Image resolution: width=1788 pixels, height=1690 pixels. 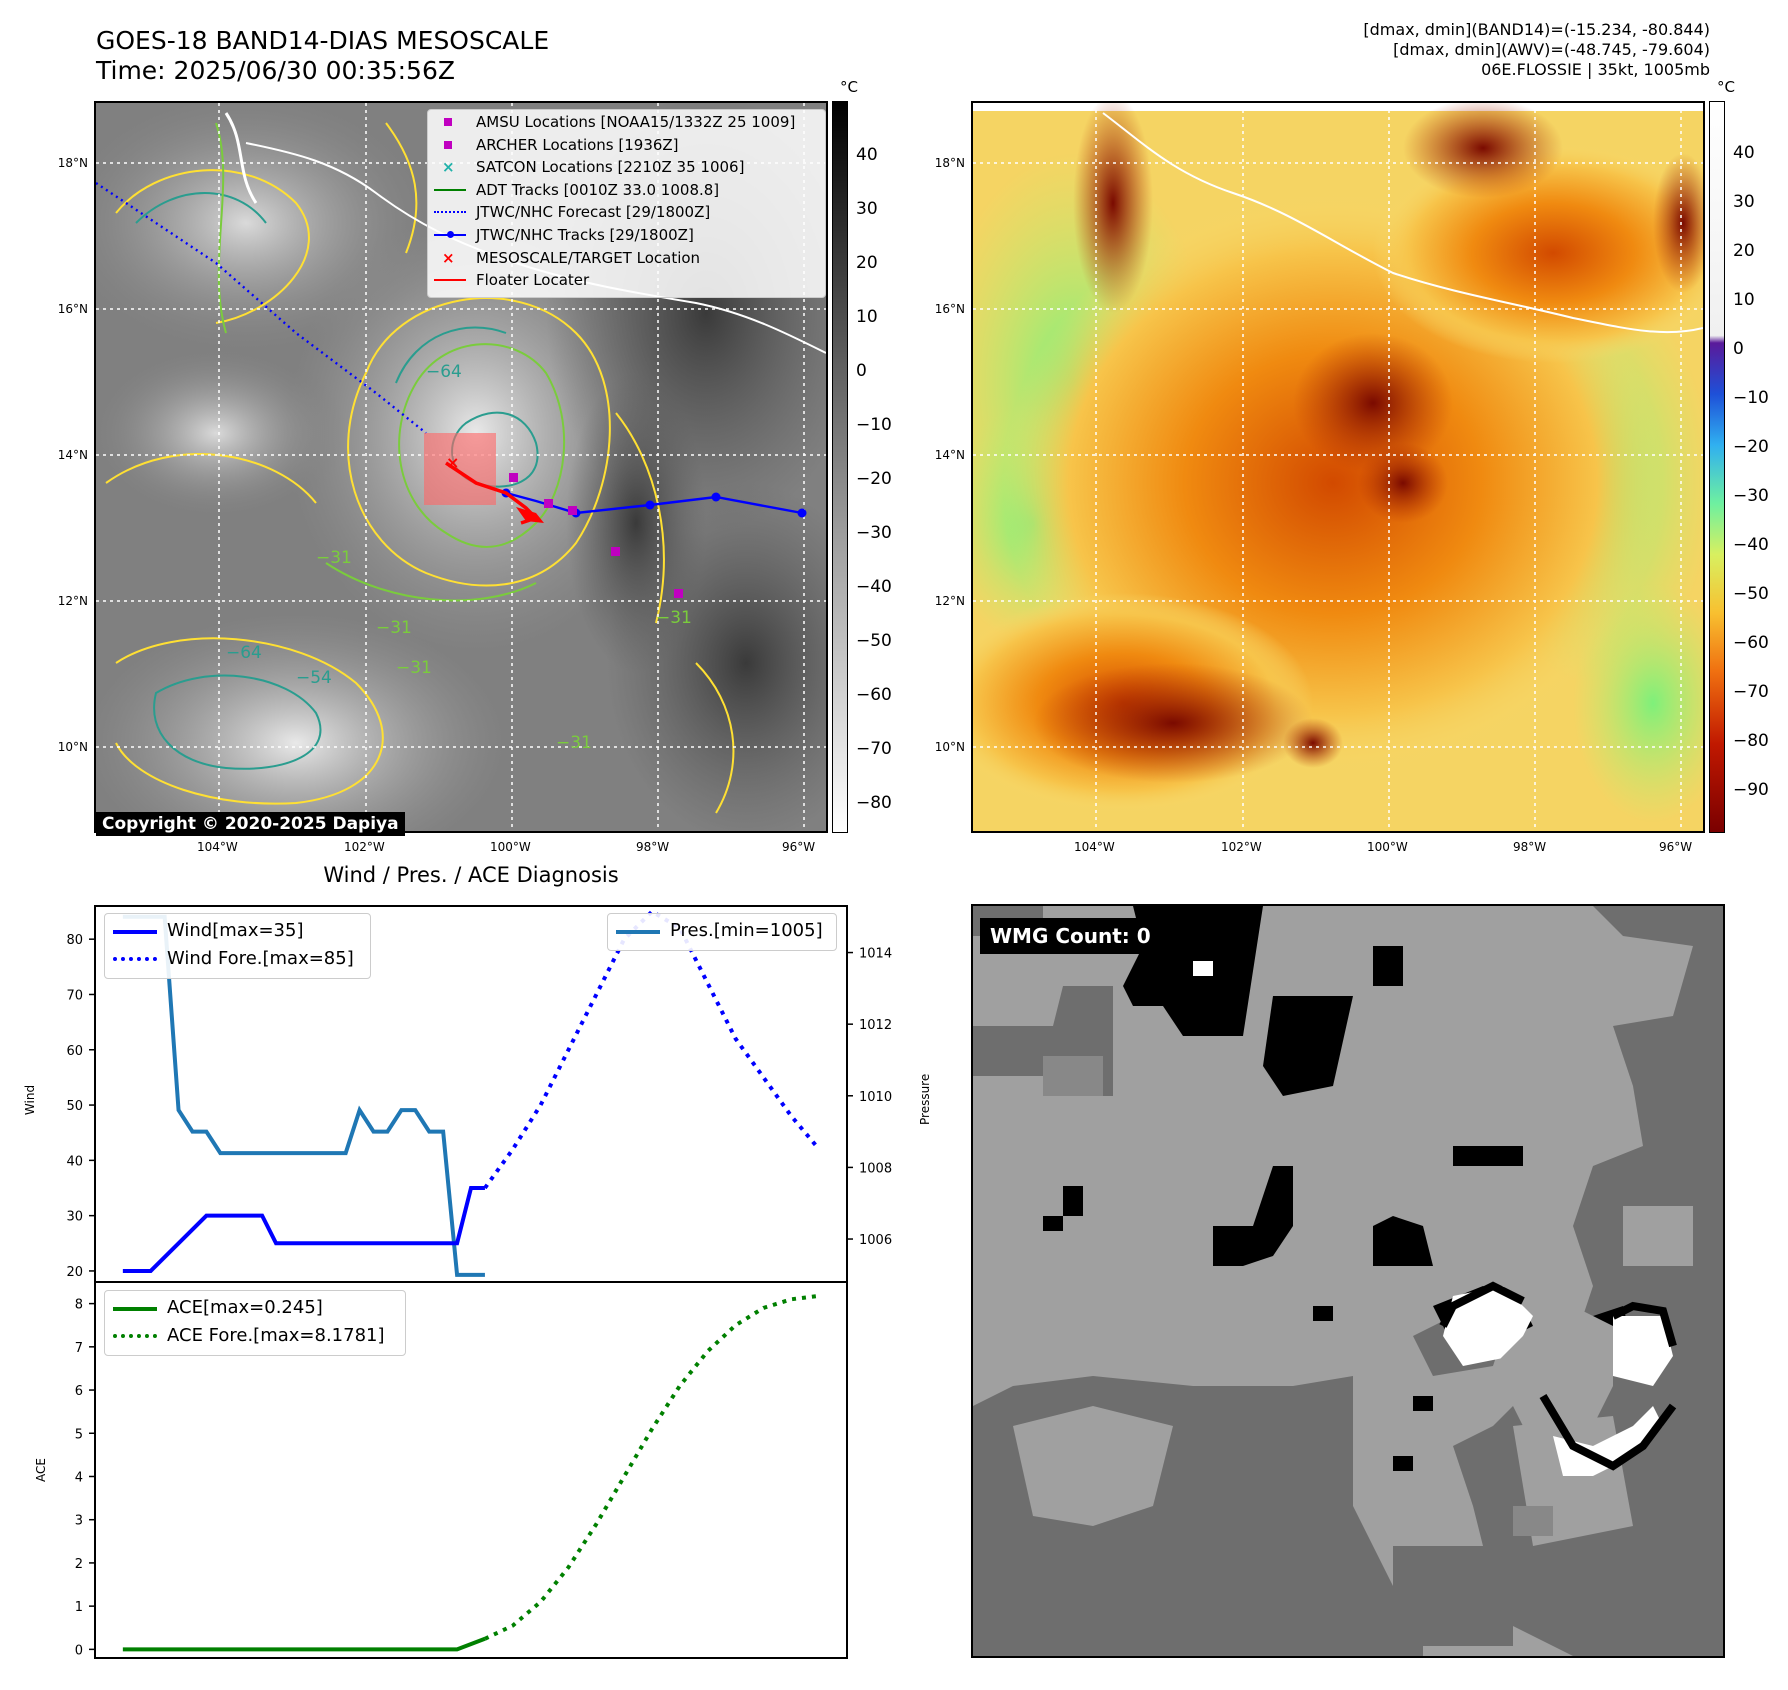 I want to click on legend-label: ACE[max=0.245], so click(x=245, y=1307).